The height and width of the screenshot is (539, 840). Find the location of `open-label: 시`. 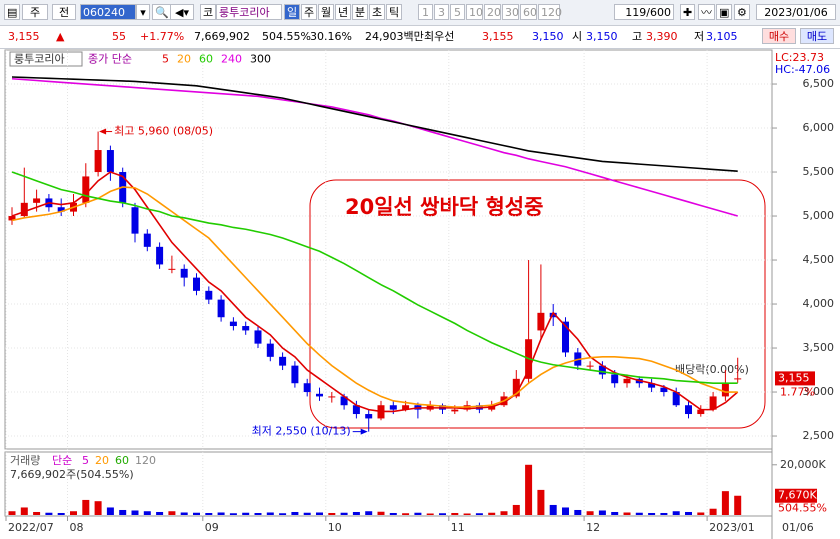

open-label: 시 is located at coordinates (577, 36).